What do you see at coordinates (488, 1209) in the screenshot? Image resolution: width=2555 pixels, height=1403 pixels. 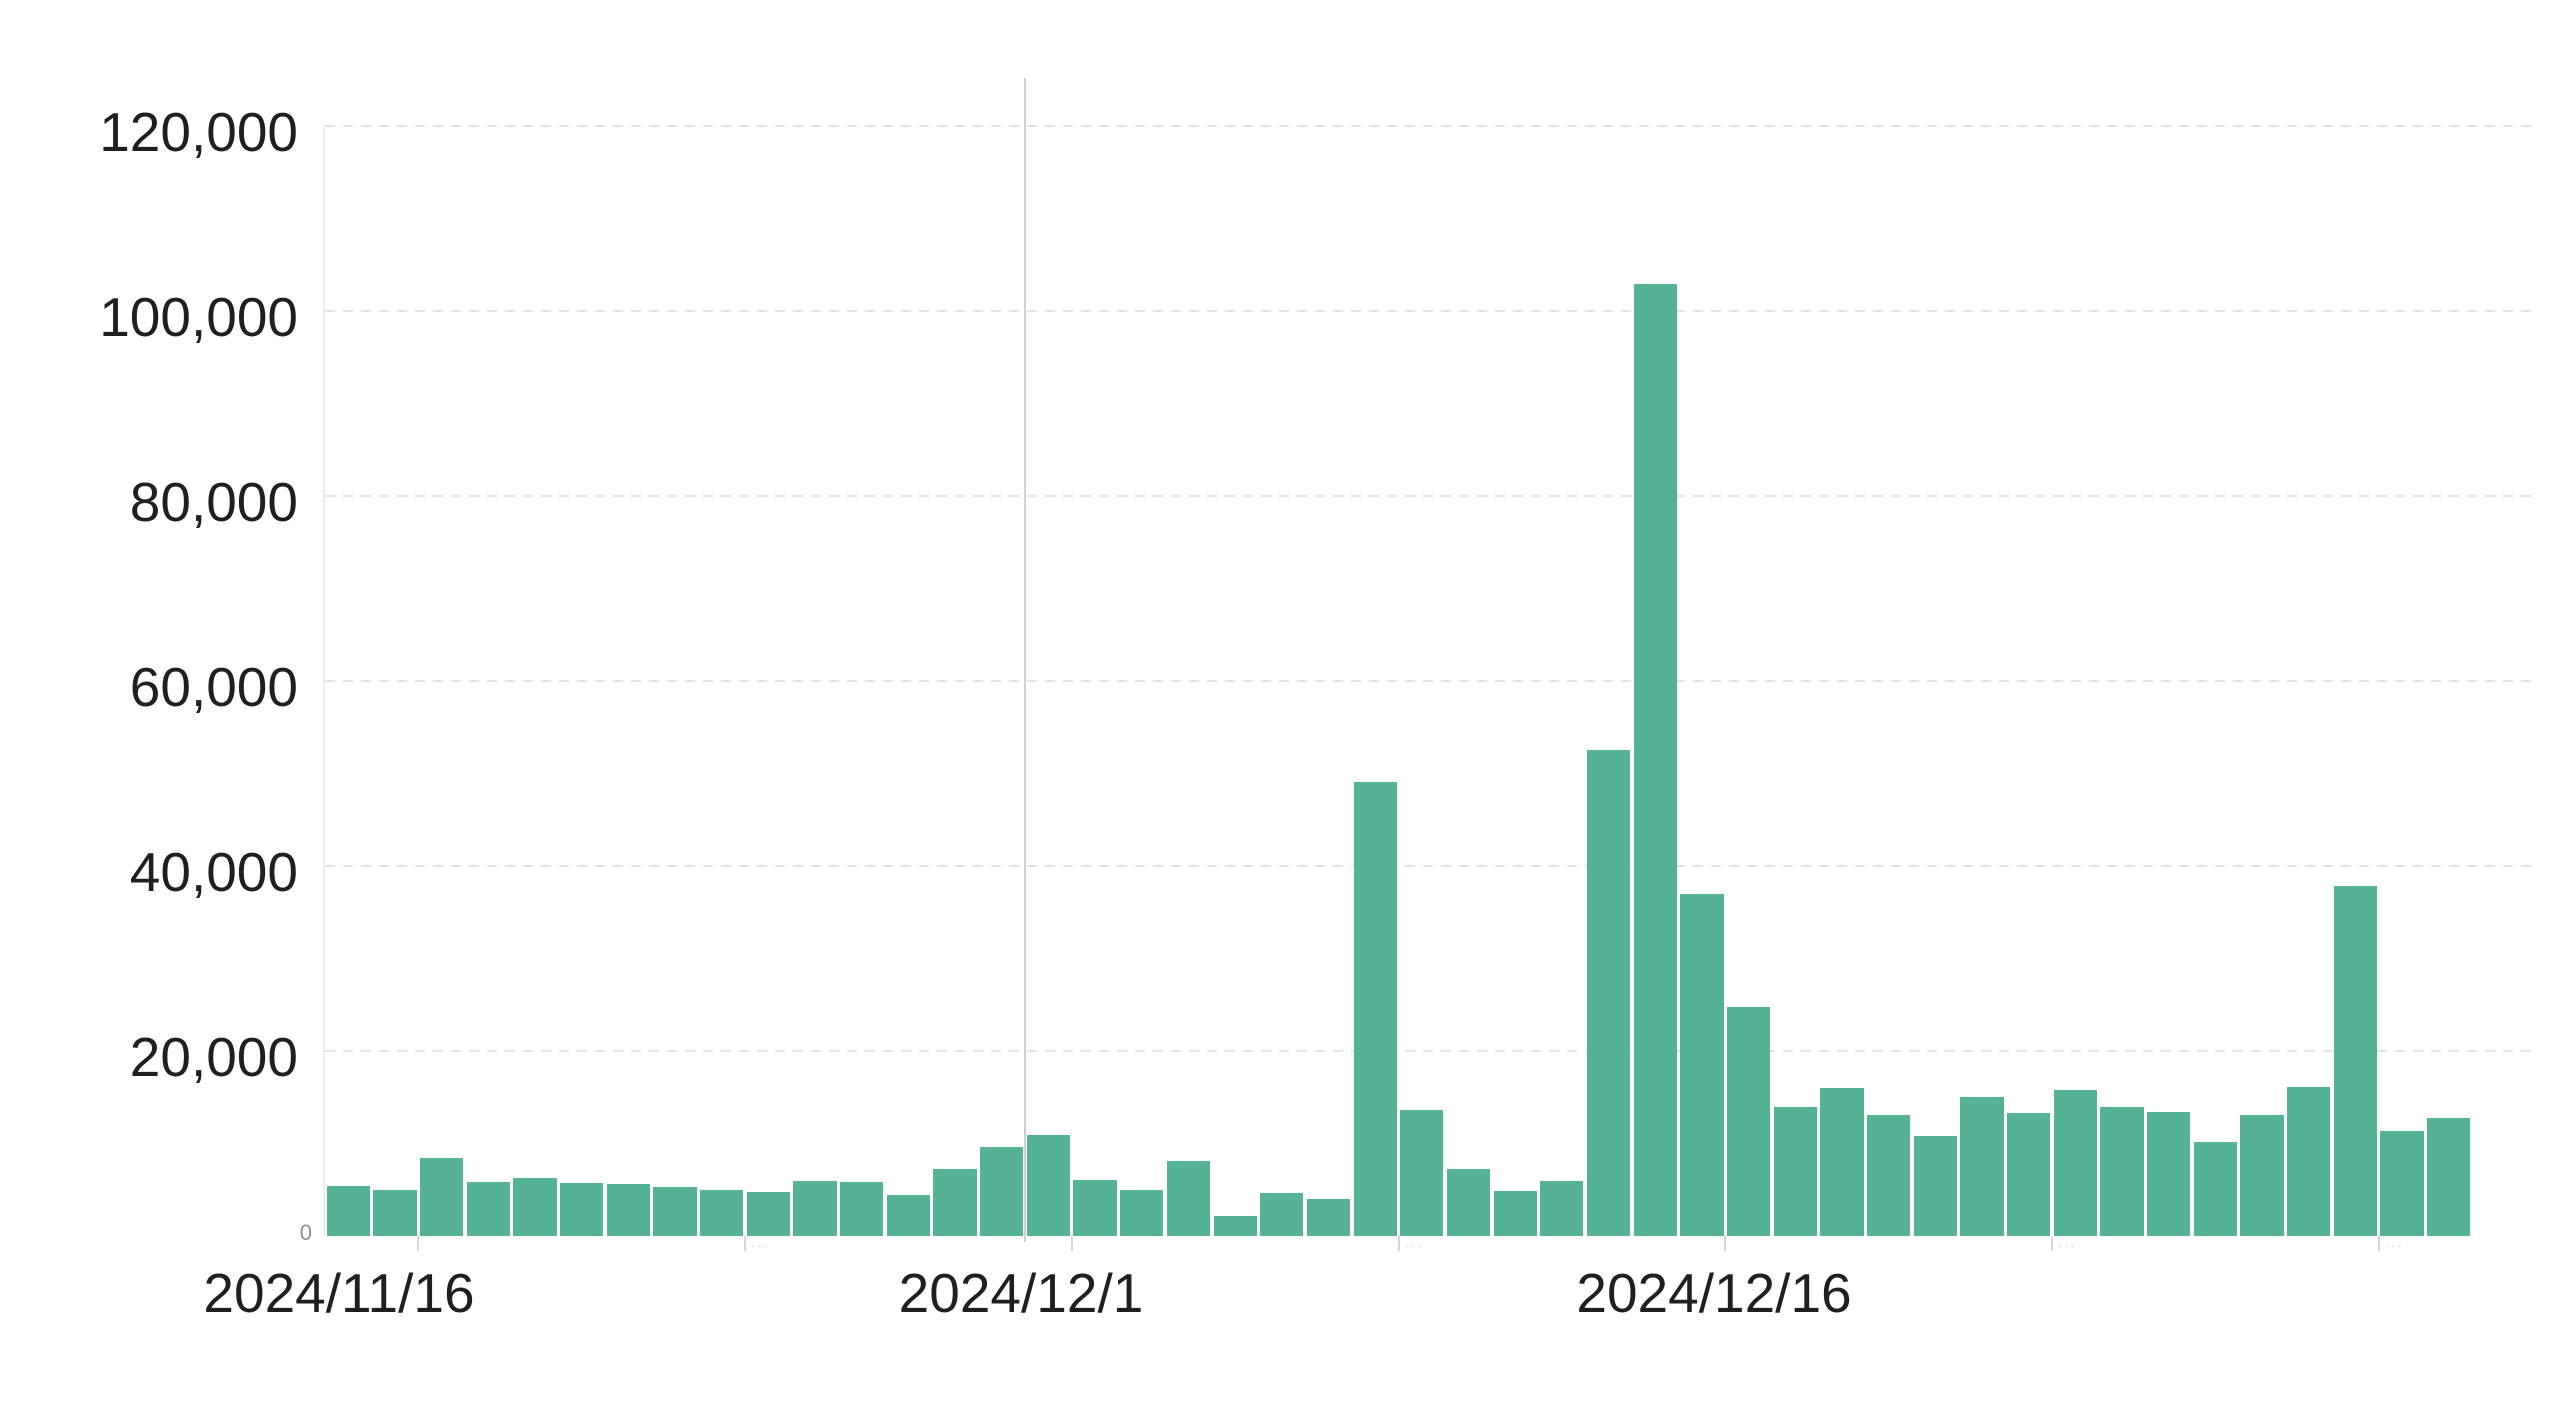 I see `bar-2024/11/19` at bounding box center [488, 1209].